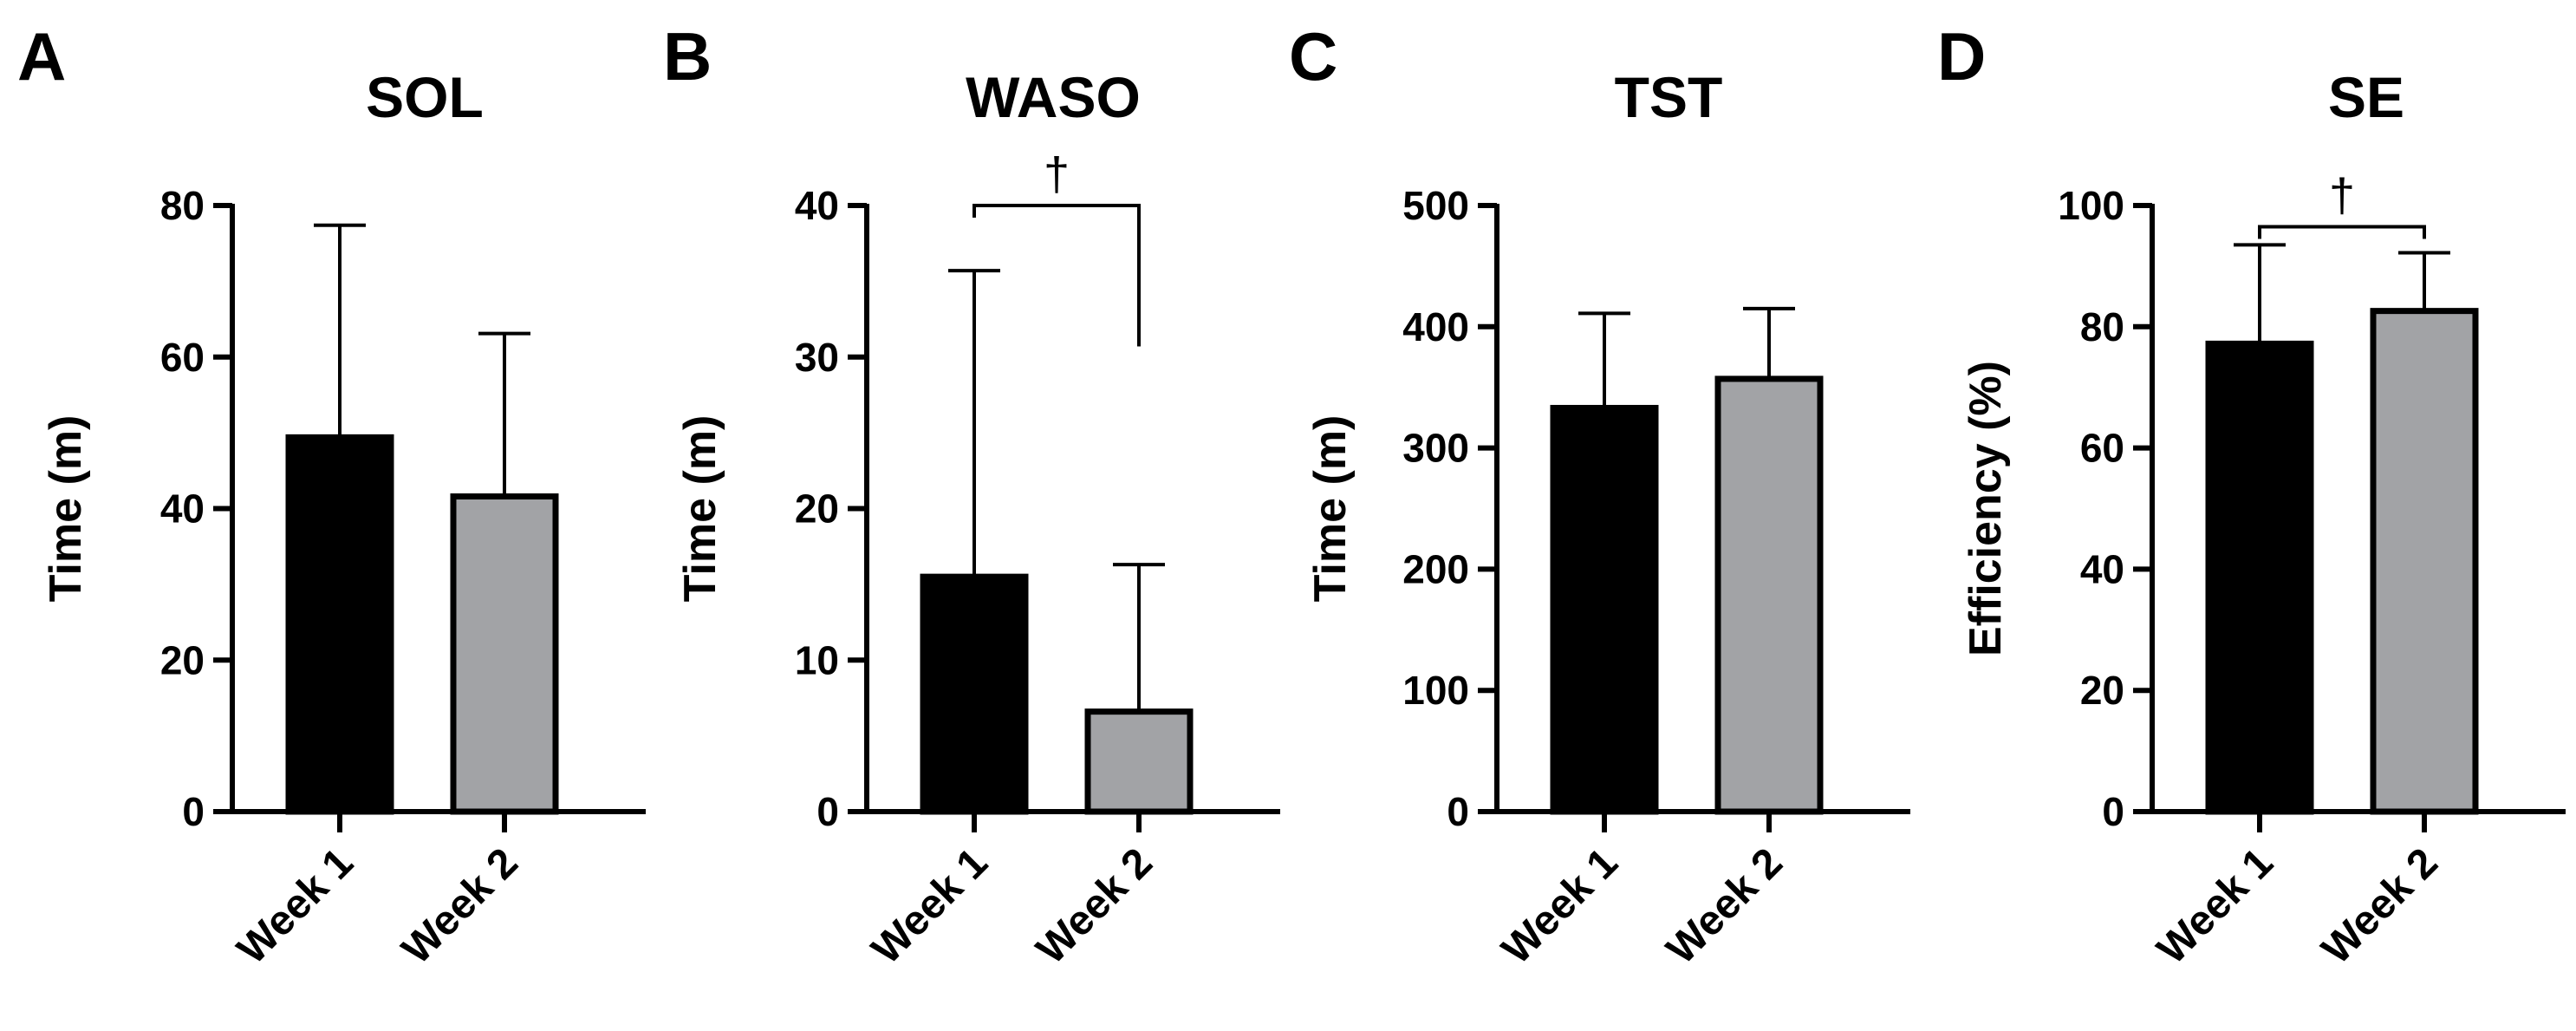 The width and height of the screenshot is (2576, 1031). Describe the element at coordinates (193, 811) in the screenshot. I see `panel-a-y-tick-label: 0` at that location.